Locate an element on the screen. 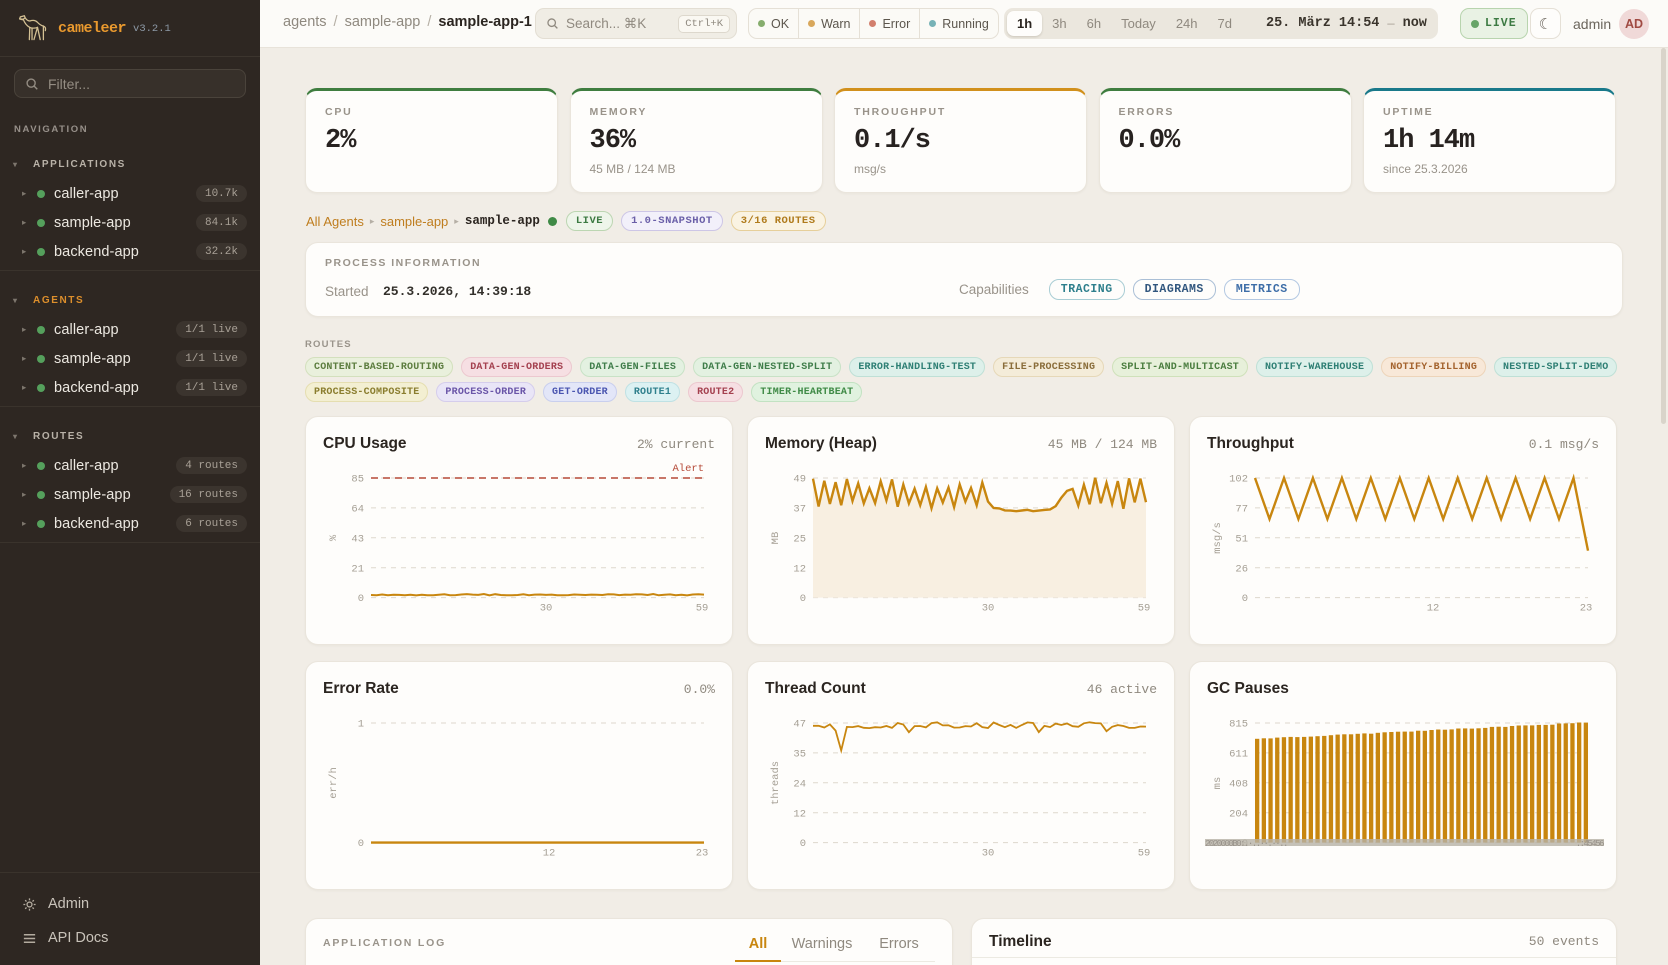  svg-text: 1 is located at coordinates (361, 725).